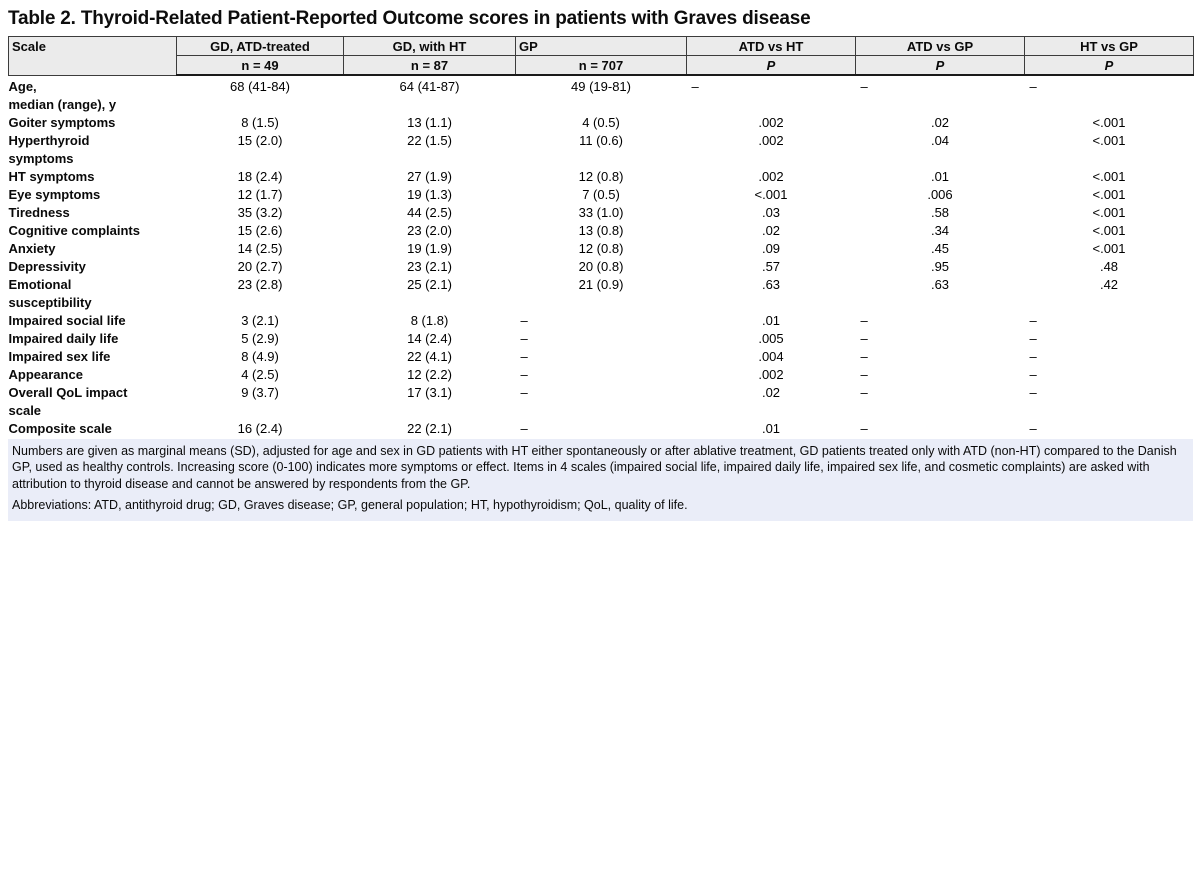 The image size is (1200, 872). What do you see at coordinates (260, 94) in the screenshot?
I see `cell-gd-atd: 68 (41-84)` at bounding box center [260, 94].